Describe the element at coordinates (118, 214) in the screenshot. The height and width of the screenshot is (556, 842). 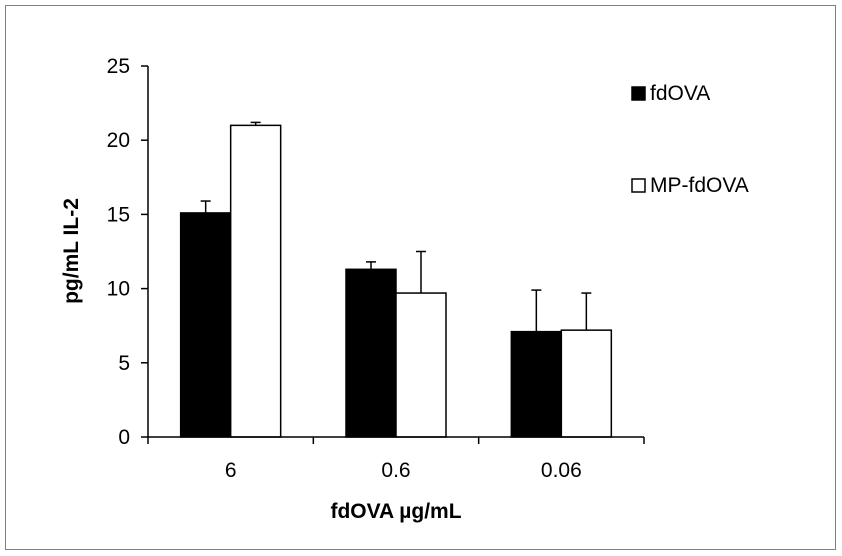
I see `y-tick-label: 15` at that location.